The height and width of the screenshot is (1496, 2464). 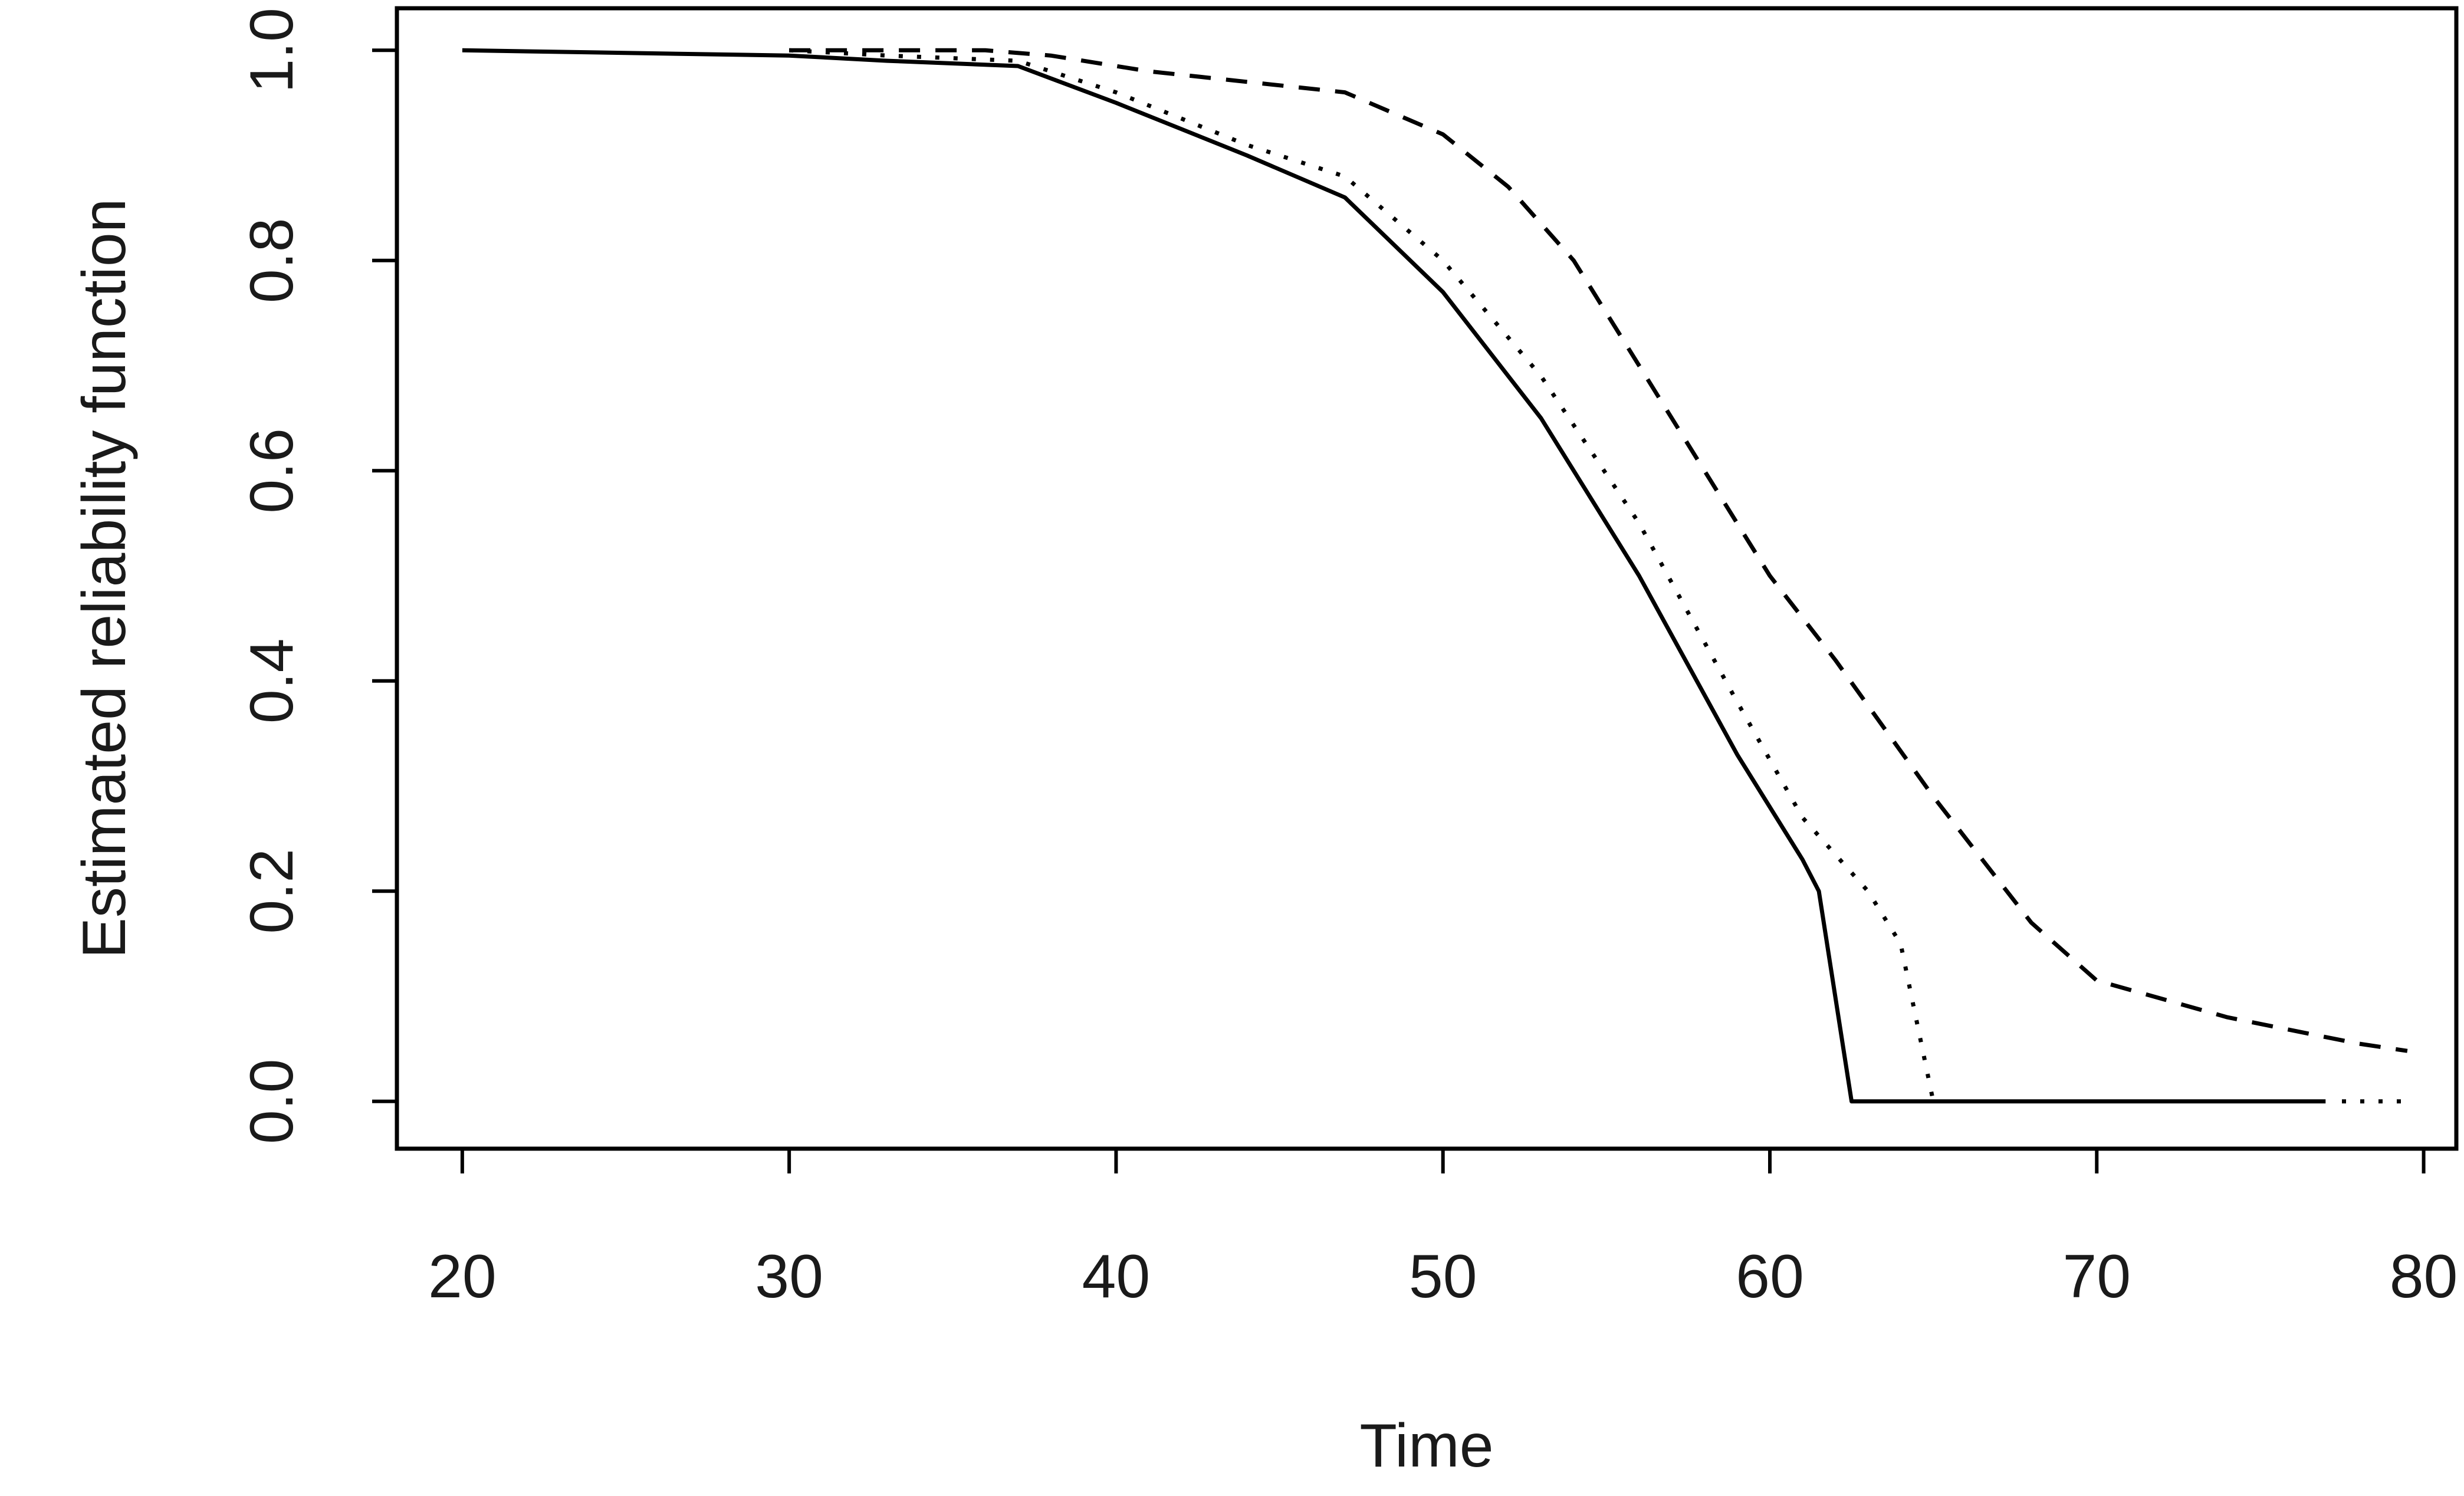 What do you see at coordinates (318, 576) in the screenshot?
I see `y-axis: 0.0 0.2 0.4 0.6 0.8 1.0` at bounding box center [318, 576].